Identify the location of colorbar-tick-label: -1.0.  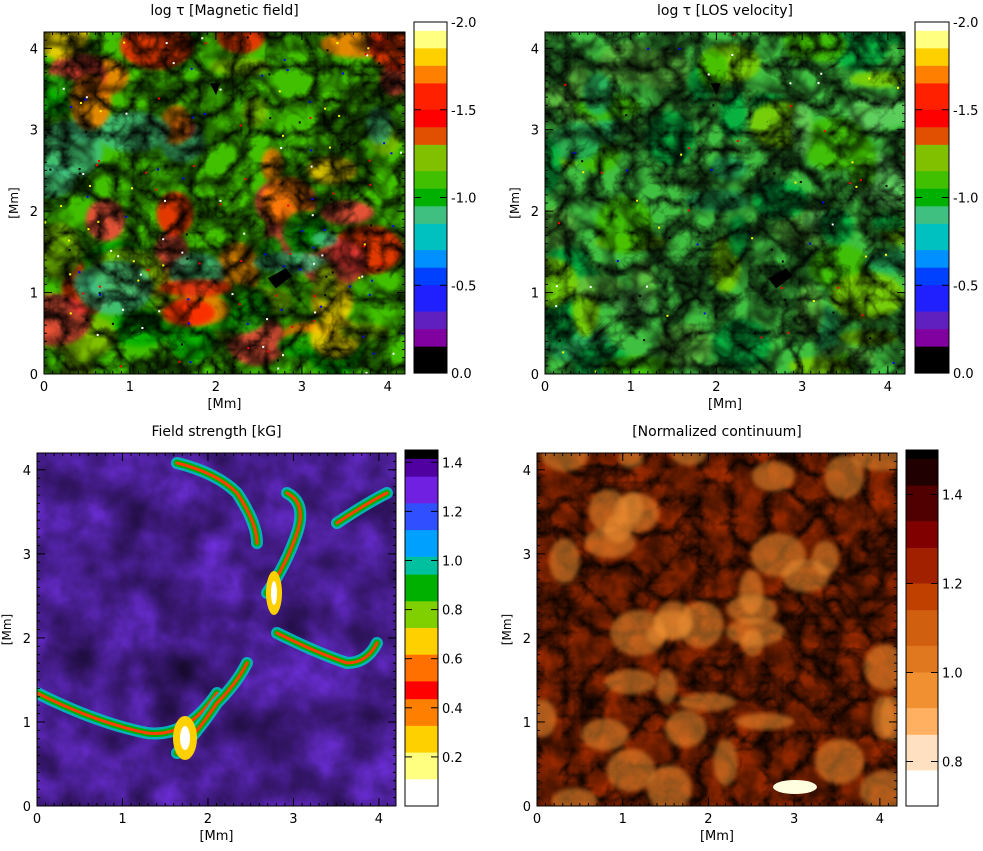
(463, 199).